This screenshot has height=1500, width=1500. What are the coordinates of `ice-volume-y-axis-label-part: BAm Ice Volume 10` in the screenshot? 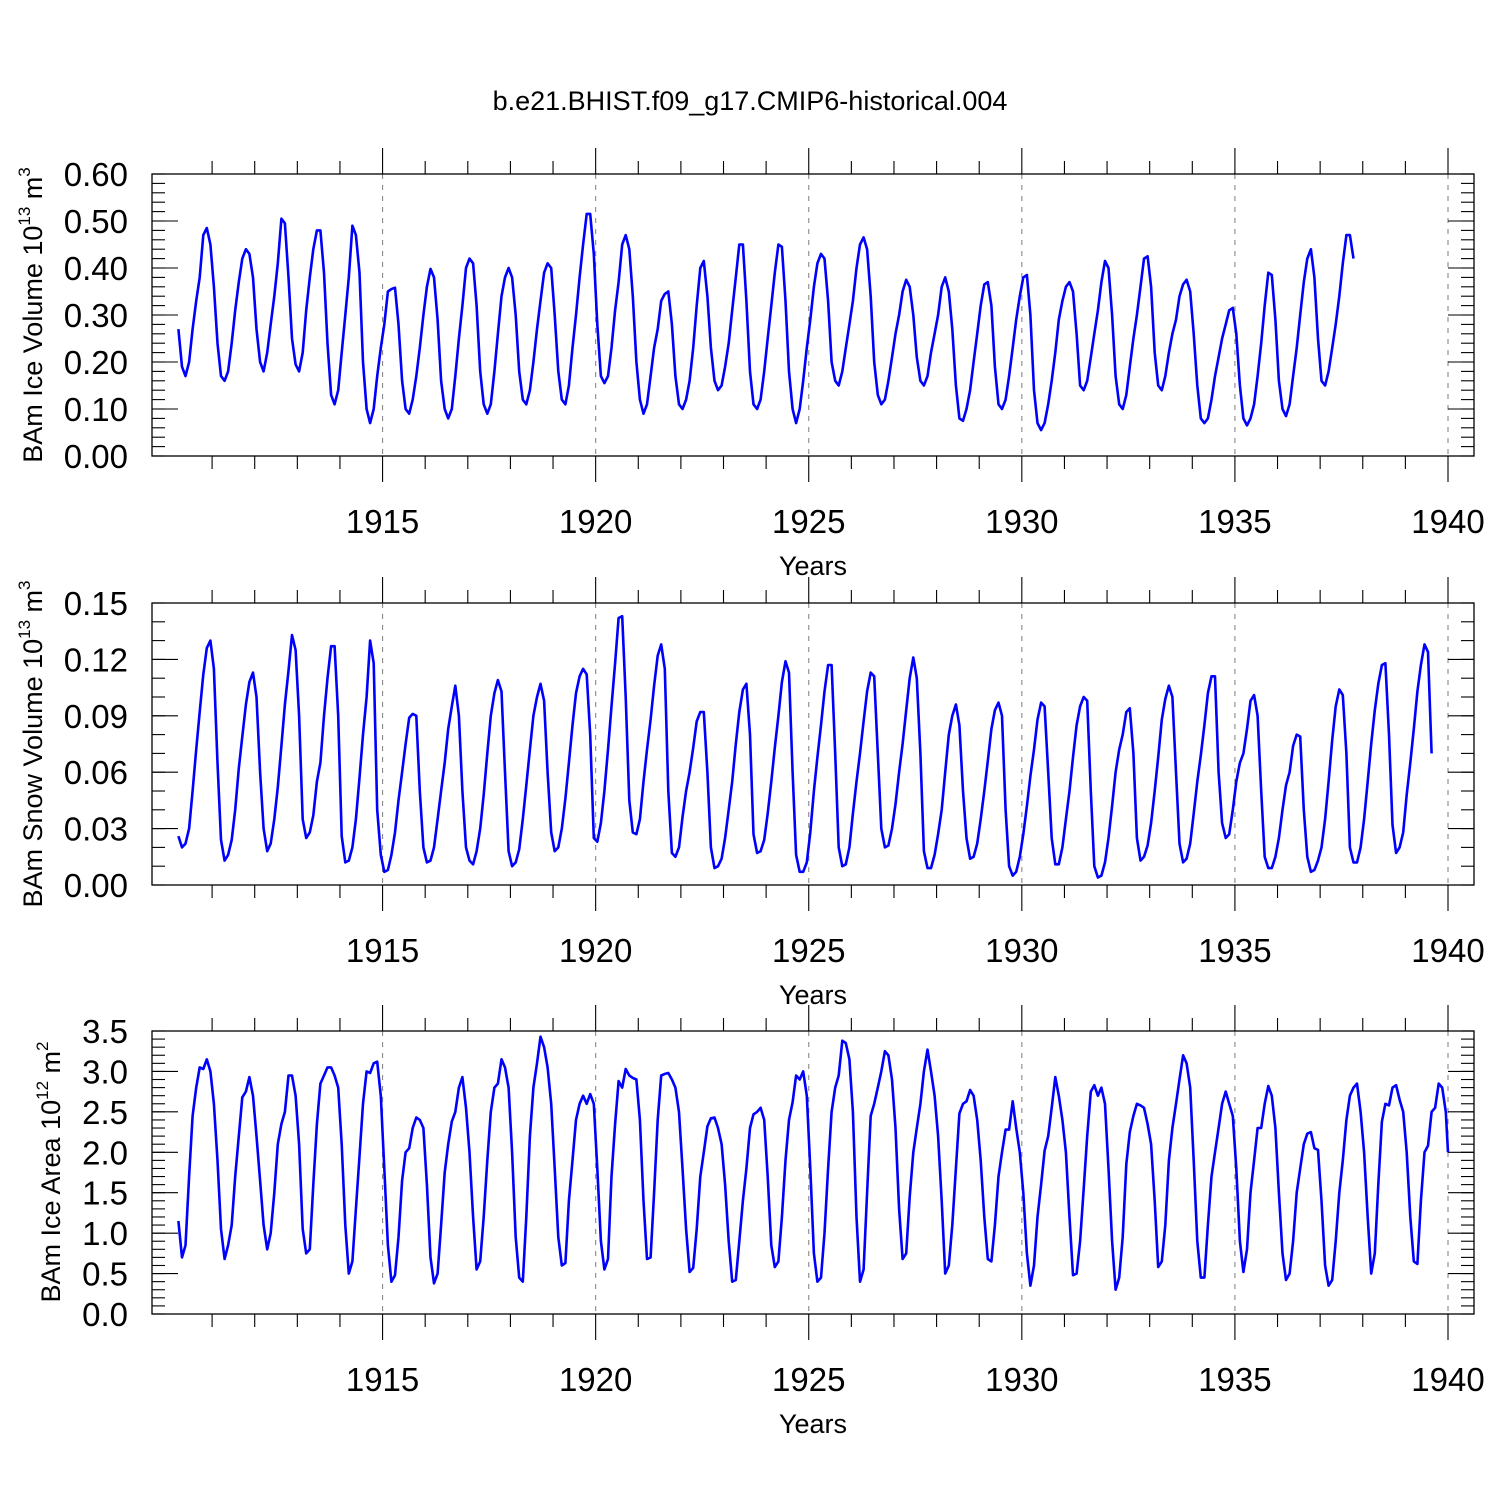 It's located at (33, 344).